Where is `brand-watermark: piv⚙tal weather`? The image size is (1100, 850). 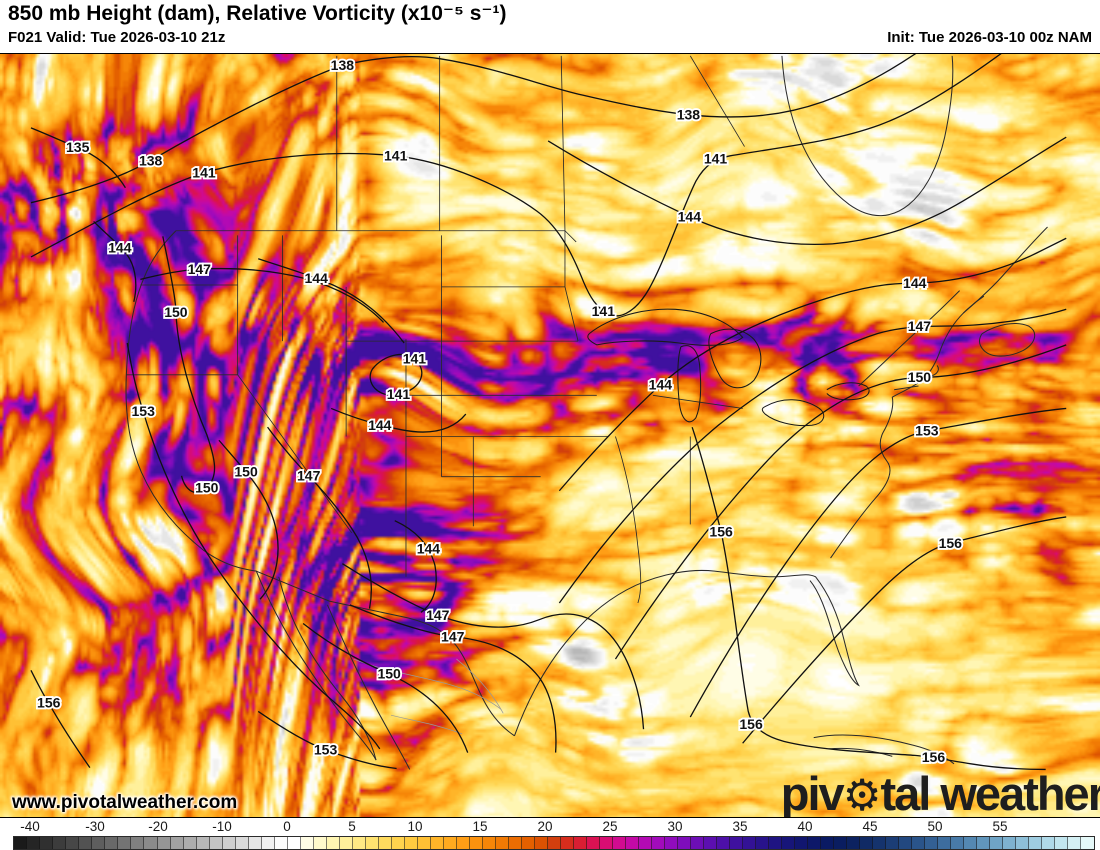
brand-watermark: piv⚙tal weather is located at coordinates (940, 792).